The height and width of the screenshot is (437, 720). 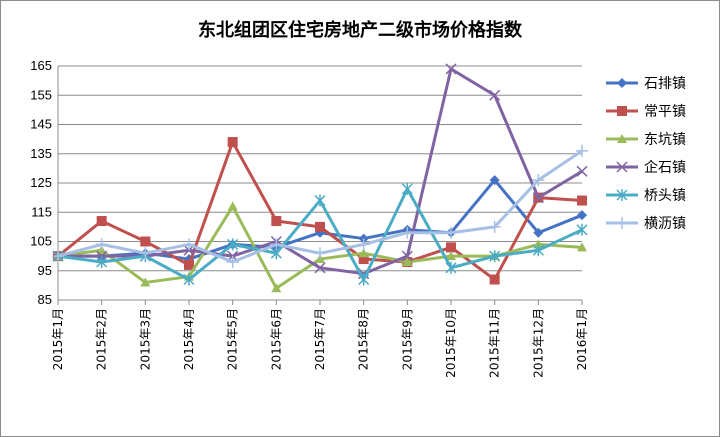 What do you see at coordinates (665, 84) in the screenshot?
I see `legend-label: 石排镇` at bounding box center [665, 84].